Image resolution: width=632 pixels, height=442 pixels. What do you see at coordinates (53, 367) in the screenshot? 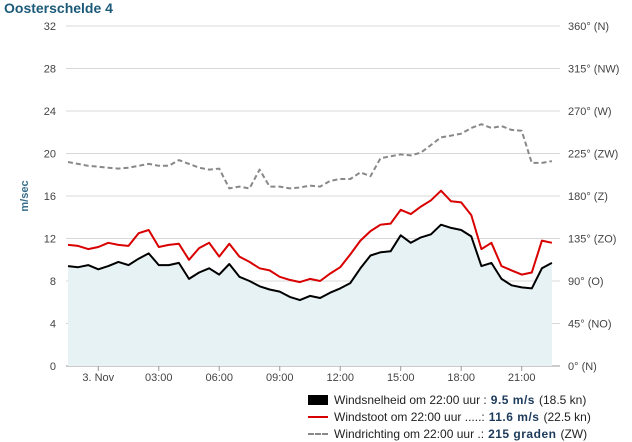
I see `y-tick-label: 0` at bounding box center [53, 367].